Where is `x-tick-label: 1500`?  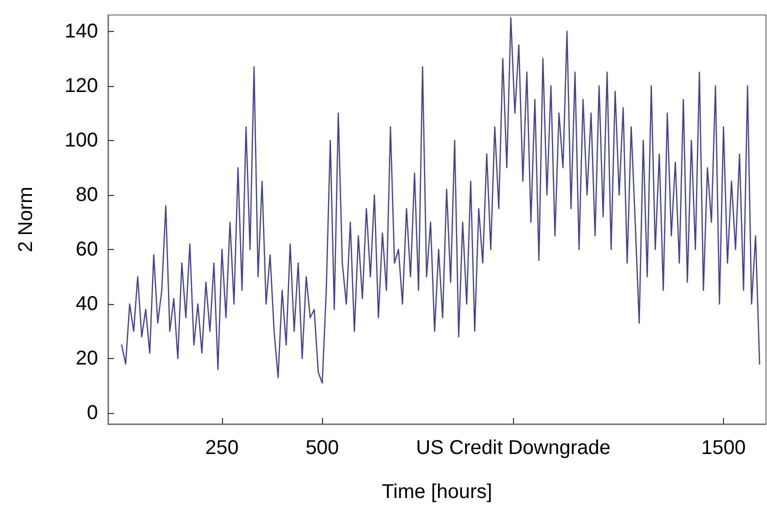
x-tick-label: 1500 is located at coordinates (723, 448).